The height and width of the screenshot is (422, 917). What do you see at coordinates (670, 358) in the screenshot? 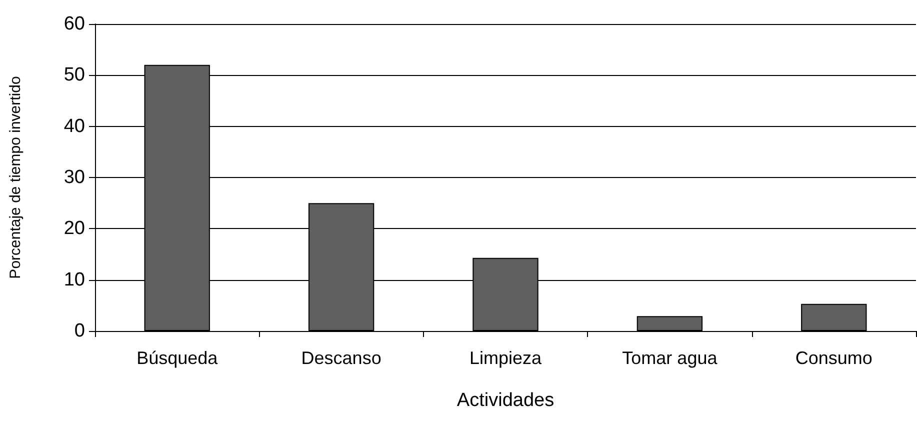
I see `x-tick-label: Tomar agua` at bounding box center [670, 358].